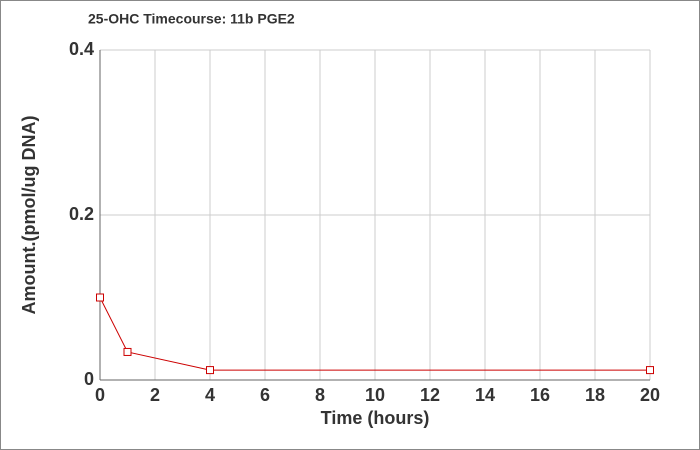 This screenshot has width=700, height=450. Describe the element at coordinates (81, 214) in the screenshot. I see `y-tick-label: 0.2` at that location.